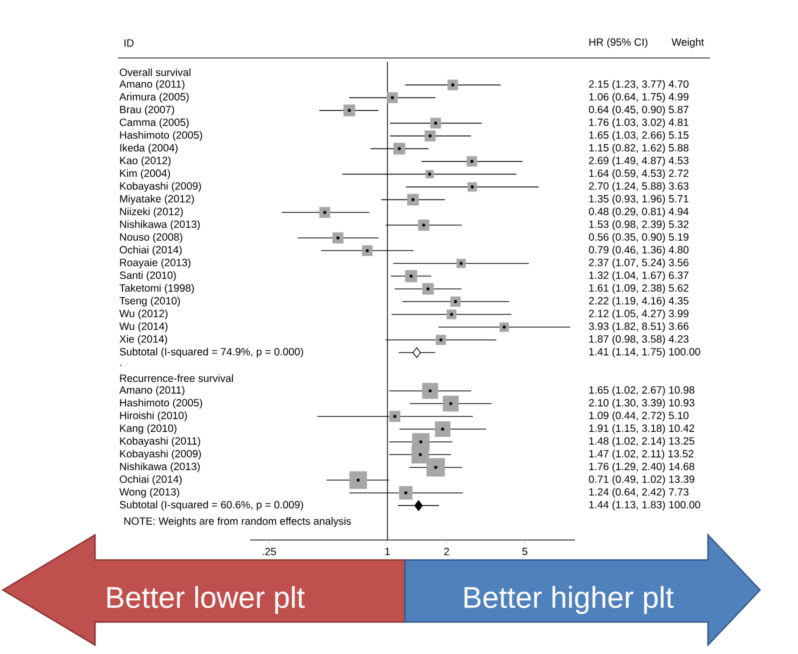  Describe the element at coordinates (148, 276) in the screenshot. I see `y-tick-label: Santi (2010)` at that location.